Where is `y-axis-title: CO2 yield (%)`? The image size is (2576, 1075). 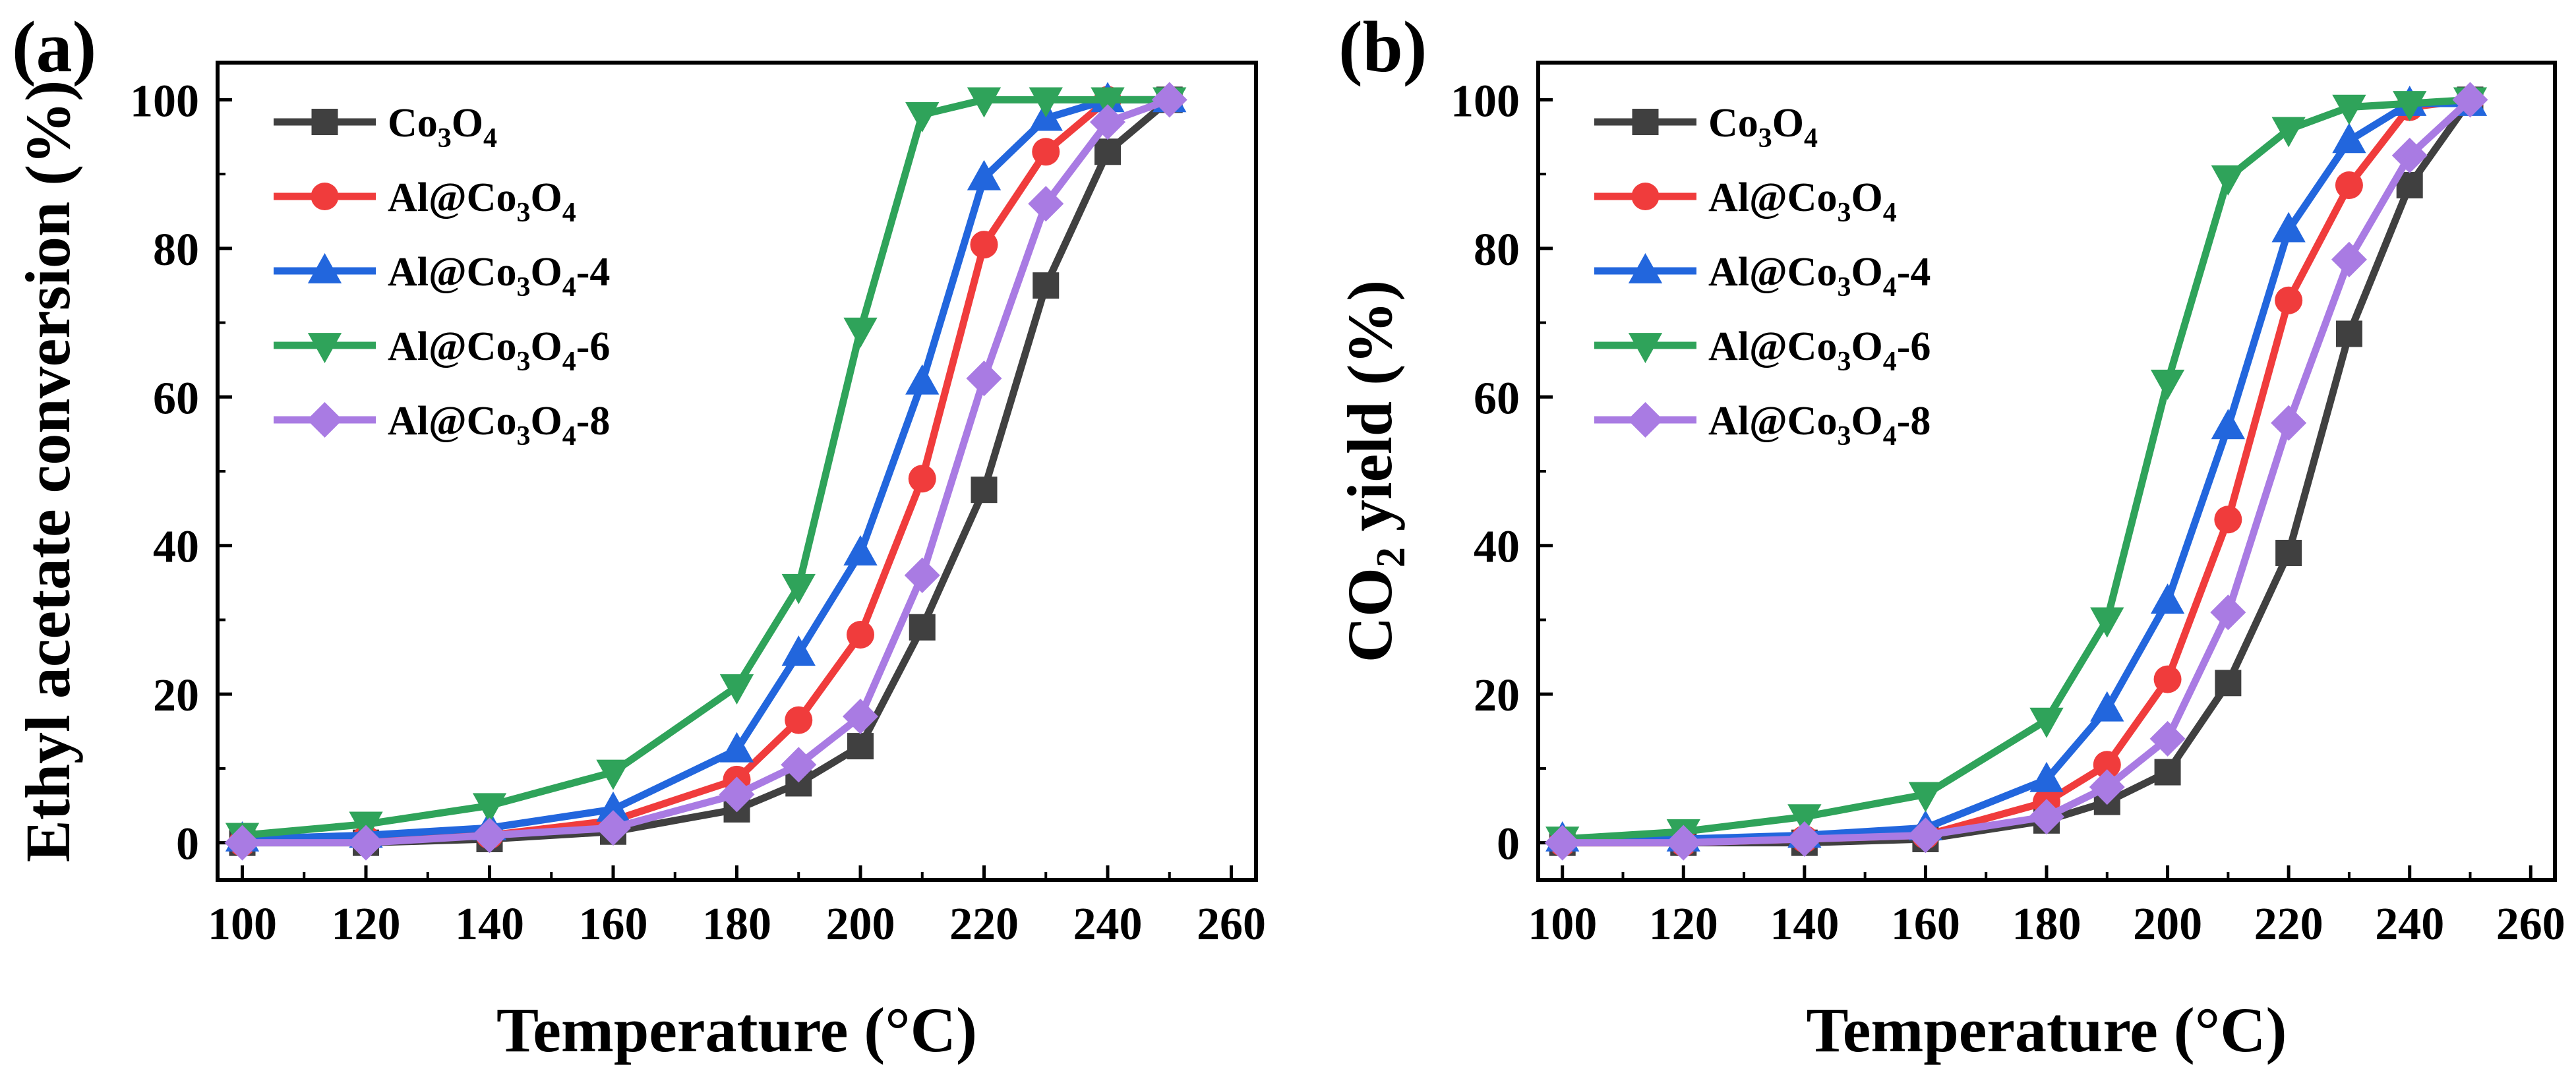
y-axis-title: CO2 yield (%) is located at coordinates (1374, 471).